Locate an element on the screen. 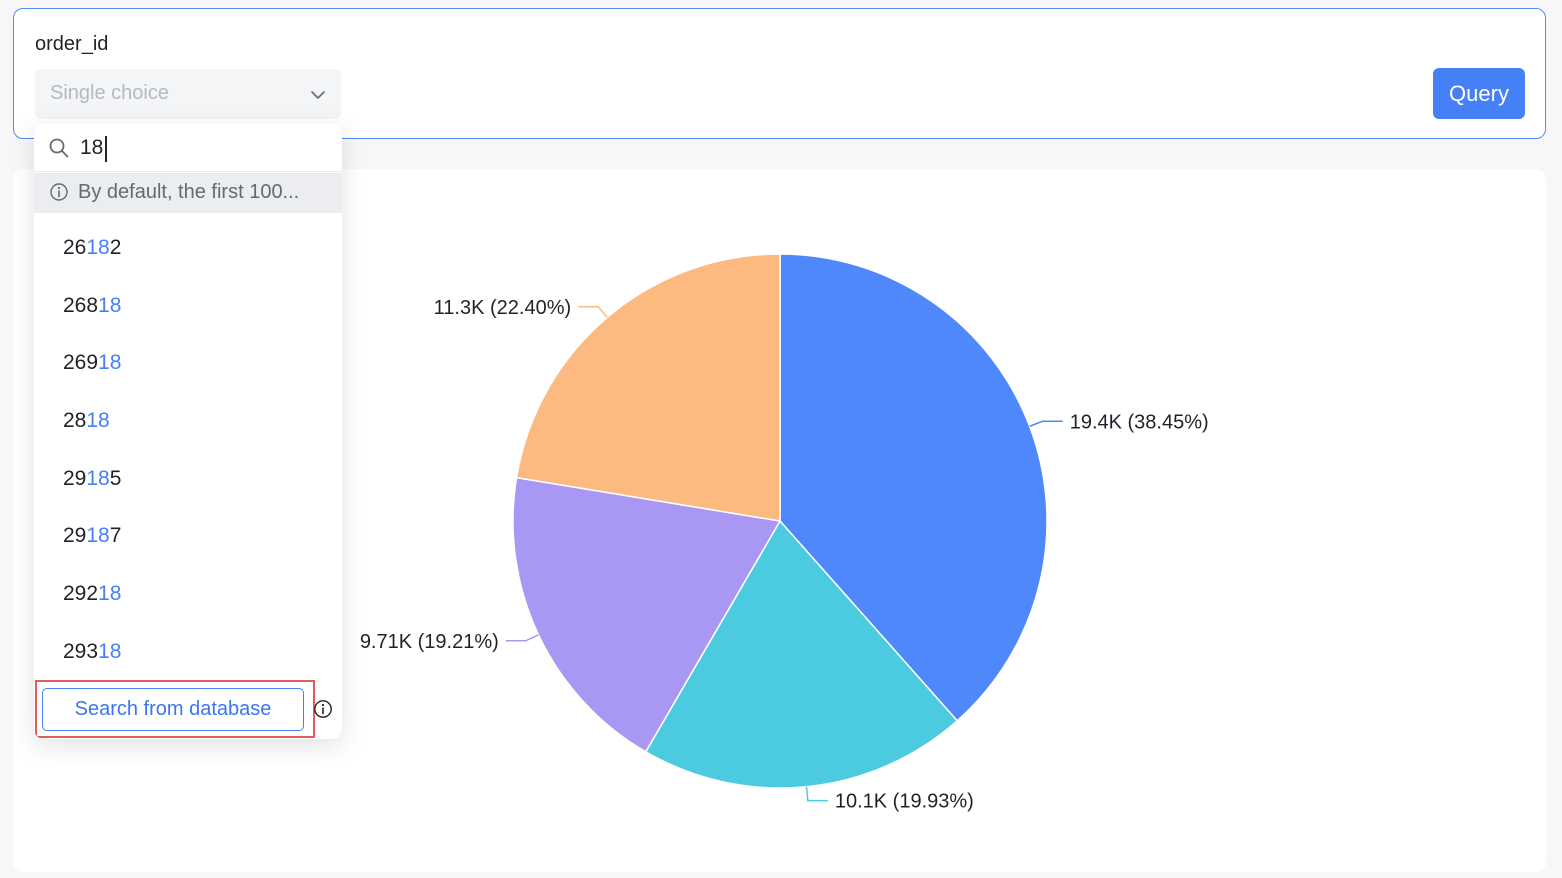 The height and width of the screenshot is (878, 1562). pie-data-label: 10.1K (19.93%) is located at coordinates (904, 802).